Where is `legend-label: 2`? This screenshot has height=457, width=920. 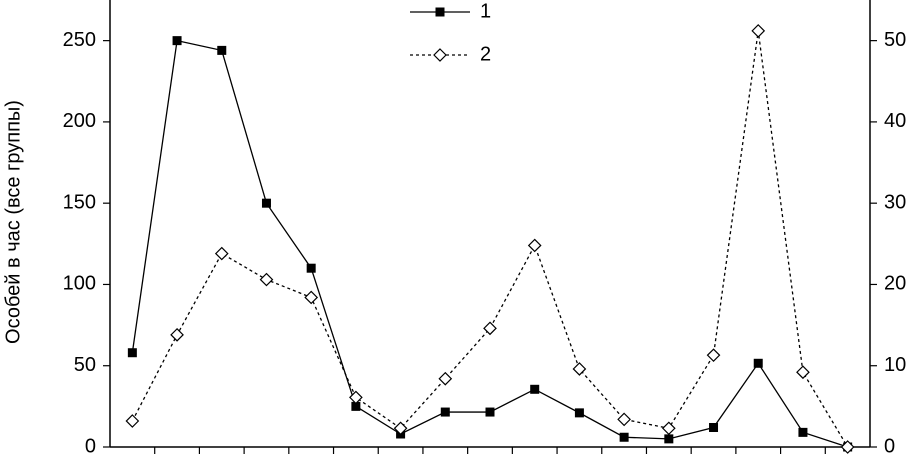
legend-label: 2 is located at coordinates (485, 54).